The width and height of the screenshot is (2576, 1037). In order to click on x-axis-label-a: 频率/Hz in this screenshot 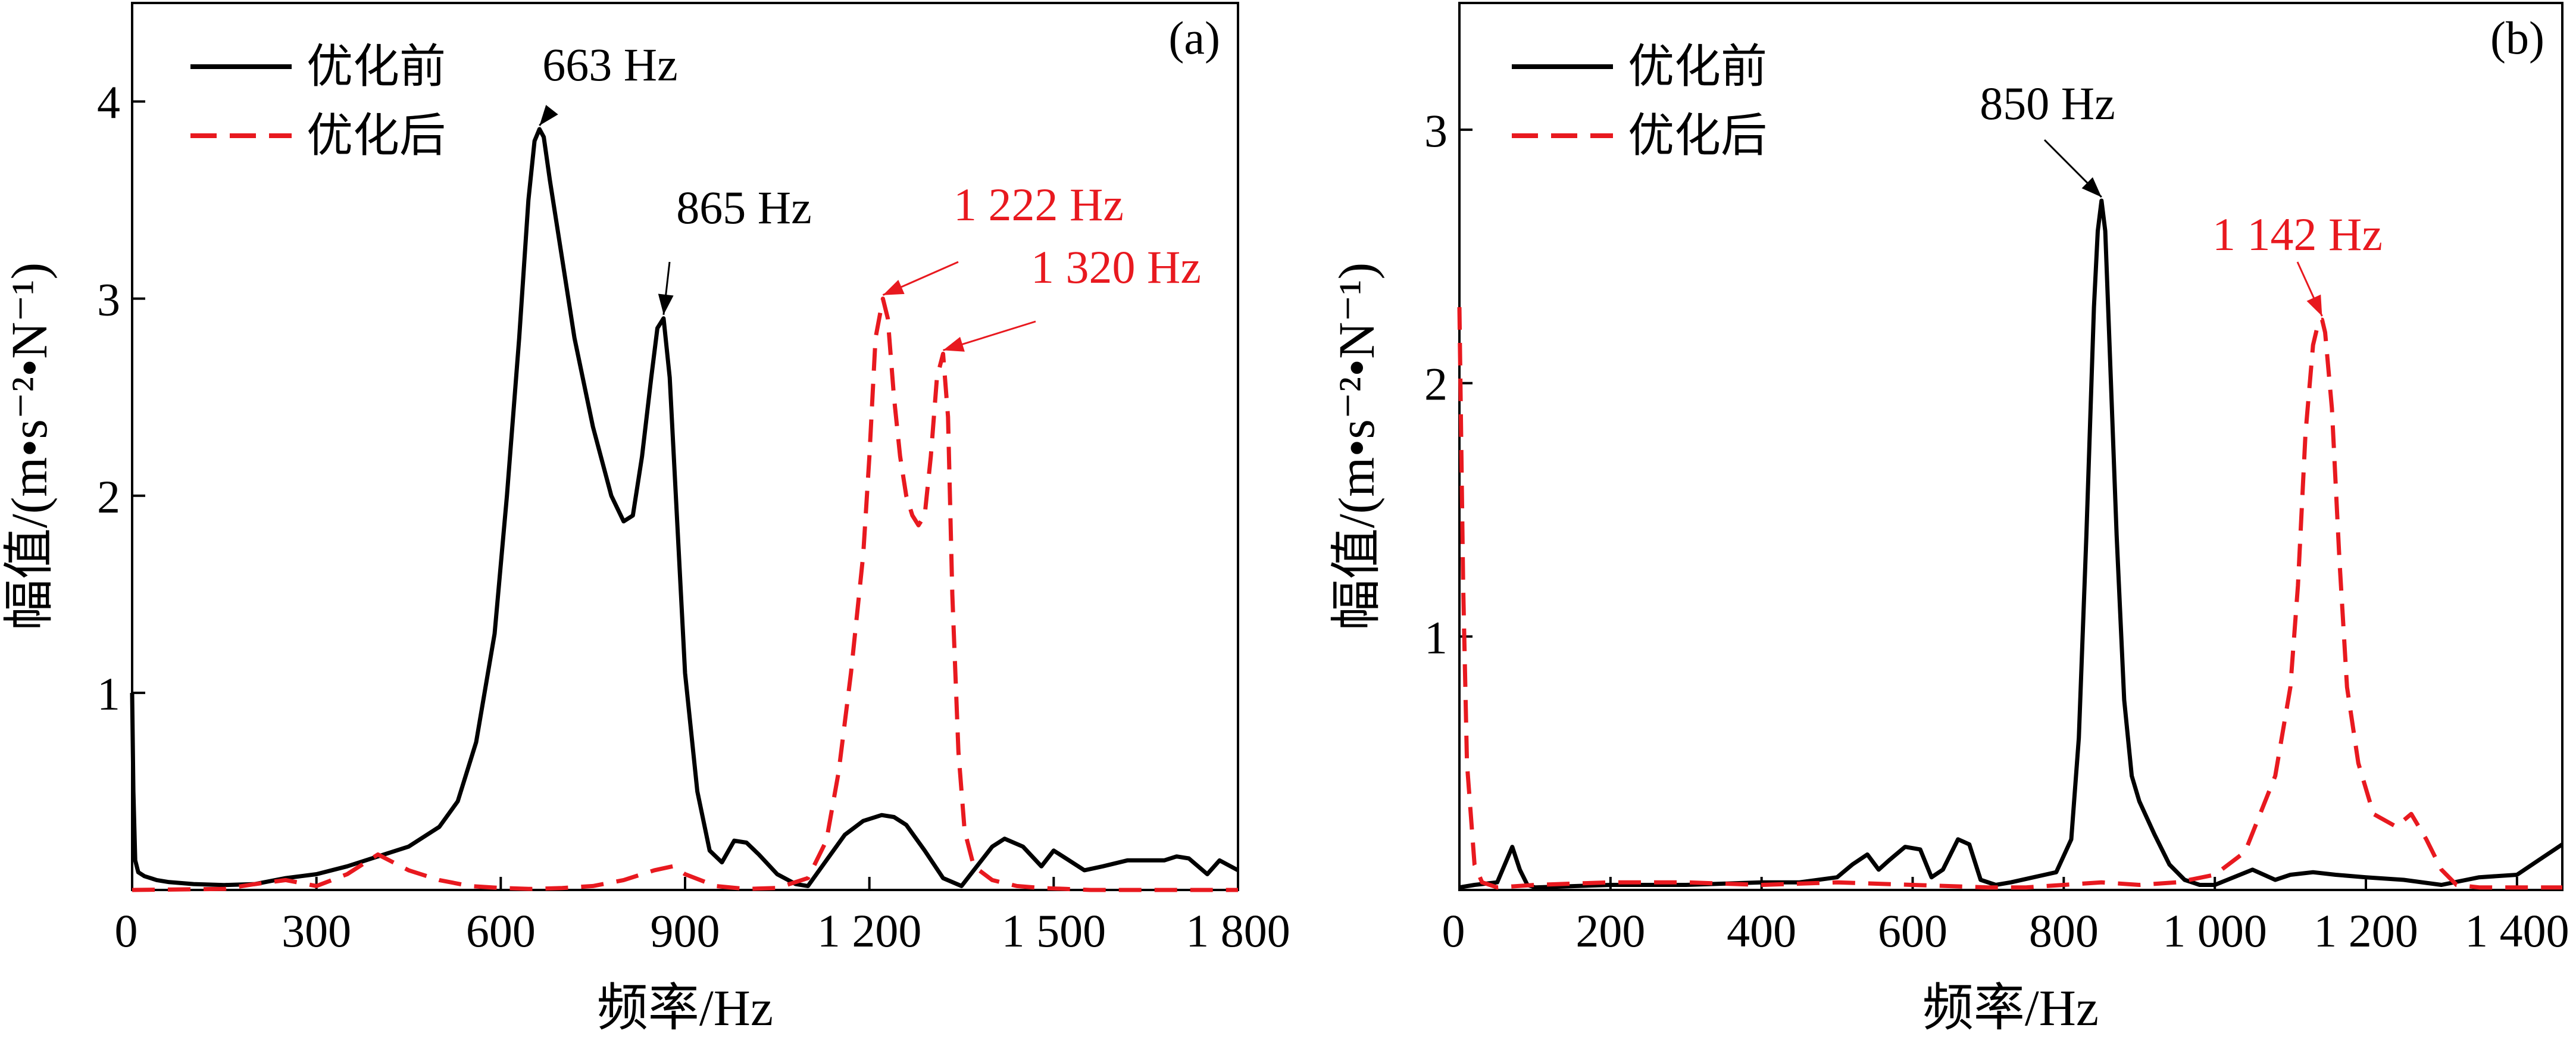, I will do `click(685, 1007)`.